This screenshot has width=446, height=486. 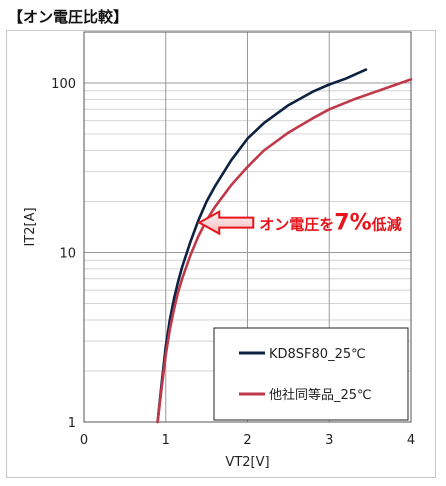 I want to click on x-tick-label: 4, so click(x=411, y=440).